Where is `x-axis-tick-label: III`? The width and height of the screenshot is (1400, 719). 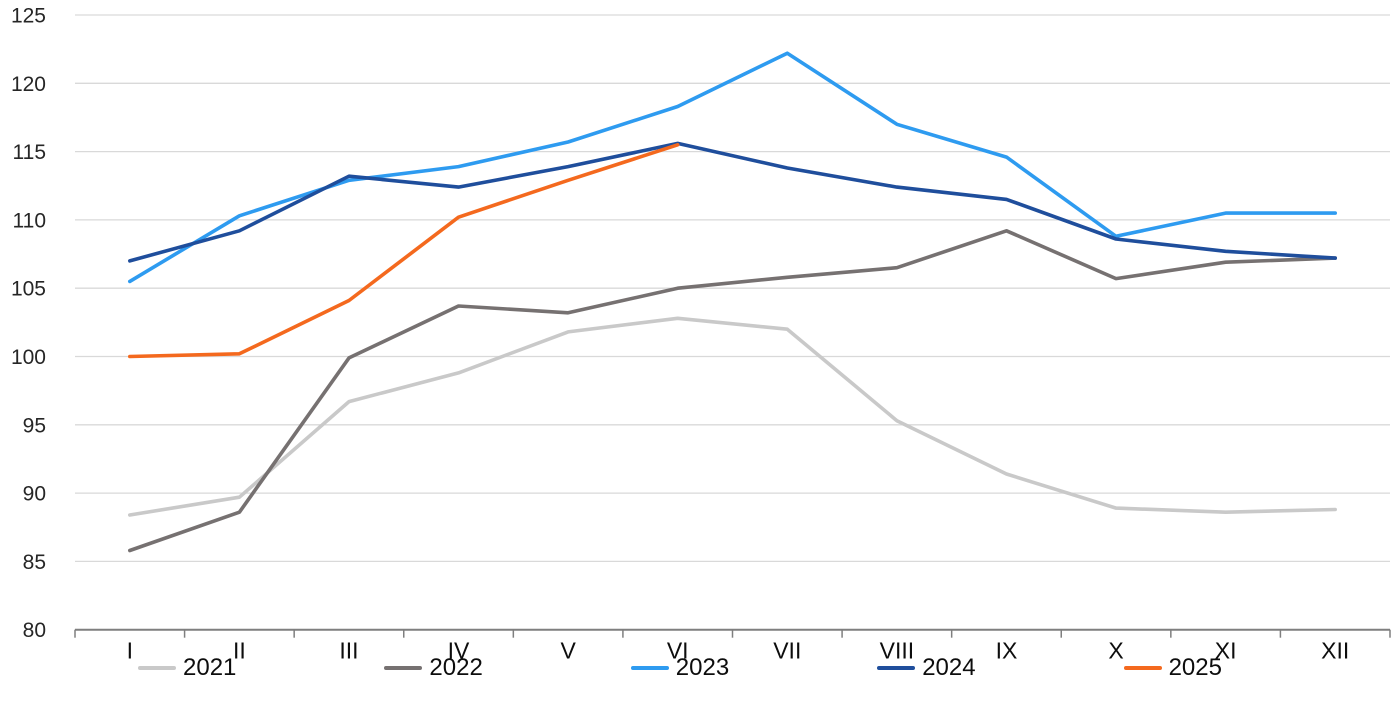 x-axis-tick-label: III is located at coordinates (348, 651).